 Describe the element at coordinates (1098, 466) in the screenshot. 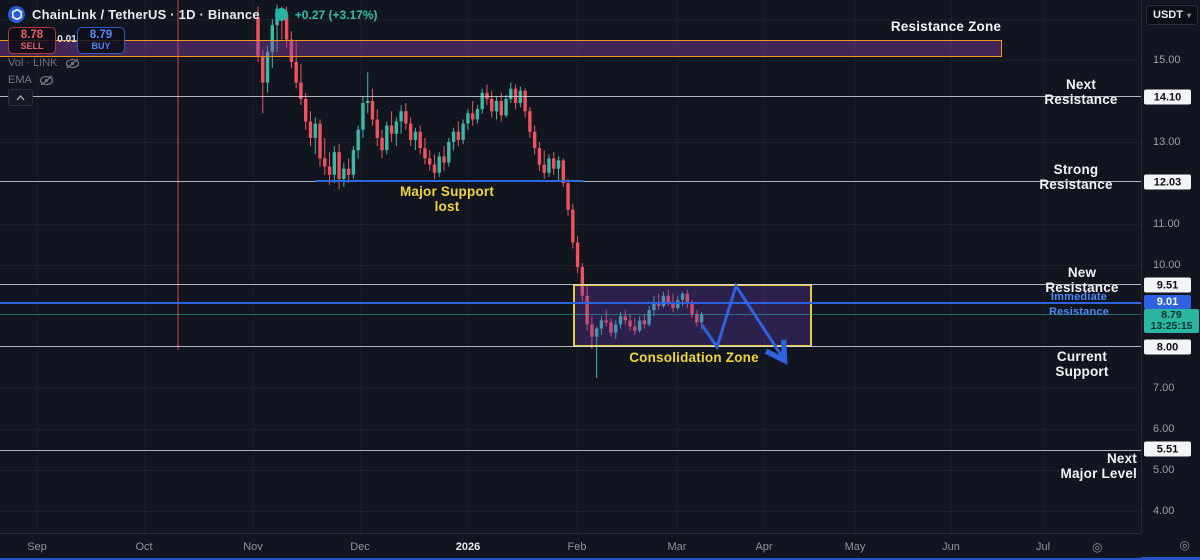

I see `next-major-level-label: Next Major Level` at that location.